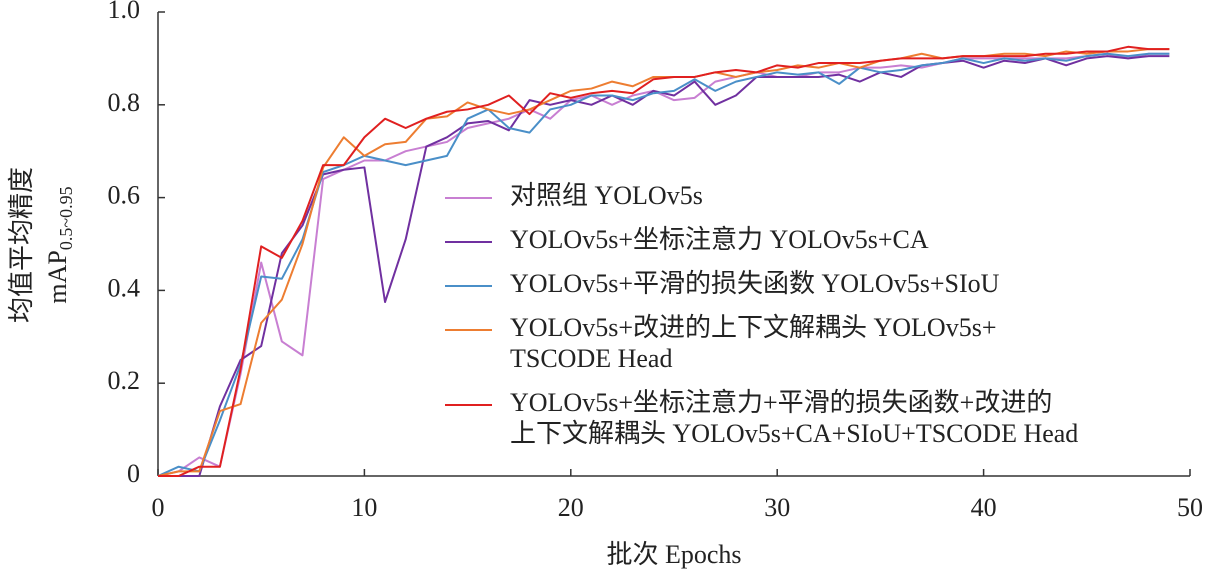  Describe the element at coordinates (719, 239) in the screenshot. I see `legend-label: YOLOv5s+坐标注意力 YOLOv5s+CA` at that location.